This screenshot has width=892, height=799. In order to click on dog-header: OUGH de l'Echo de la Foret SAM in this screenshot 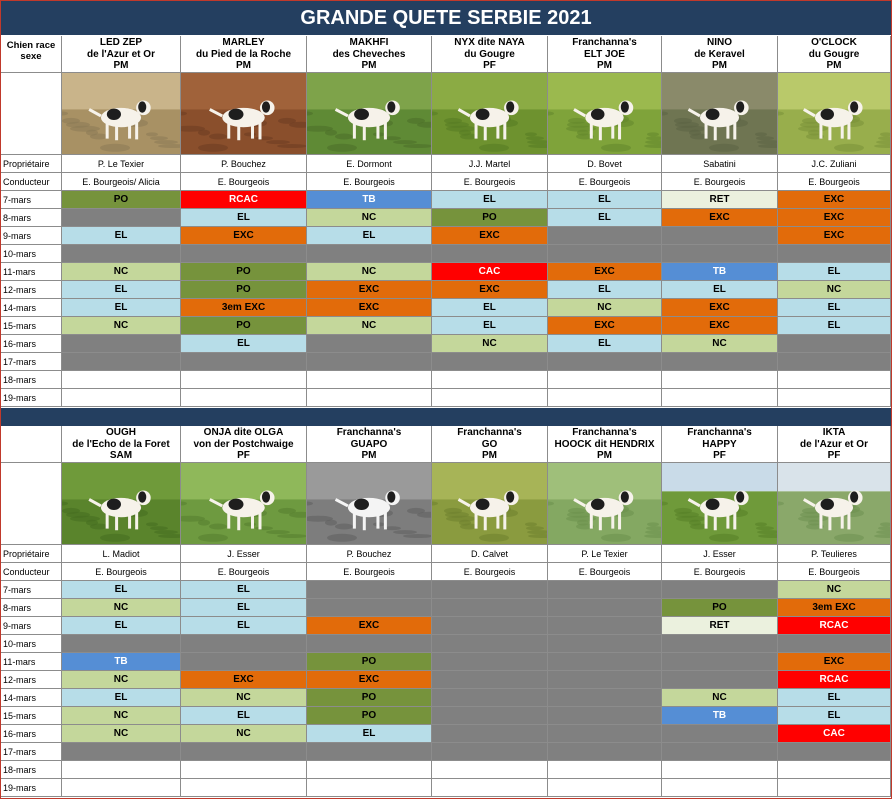, I will do `click(121, 444)`.